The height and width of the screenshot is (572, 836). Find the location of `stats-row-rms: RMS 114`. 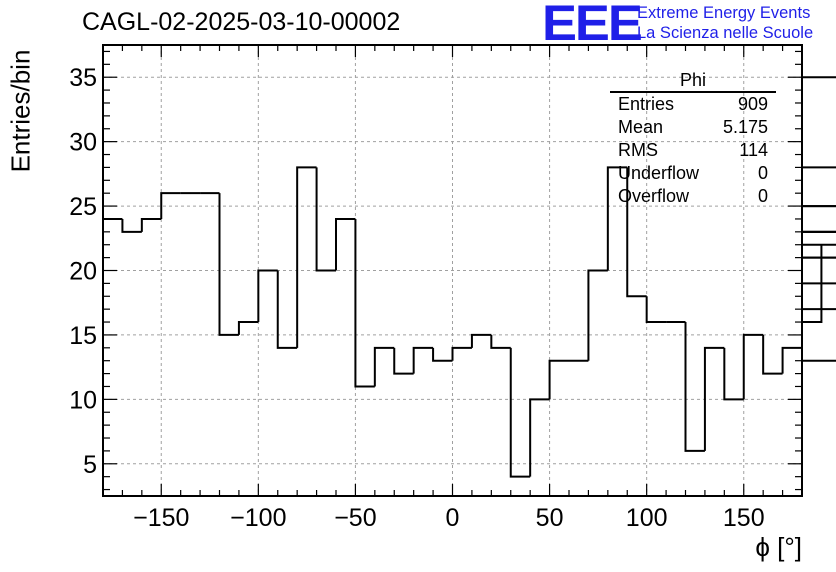

stats-row-rms: RMS 114 is located at coordinates (693, 150).